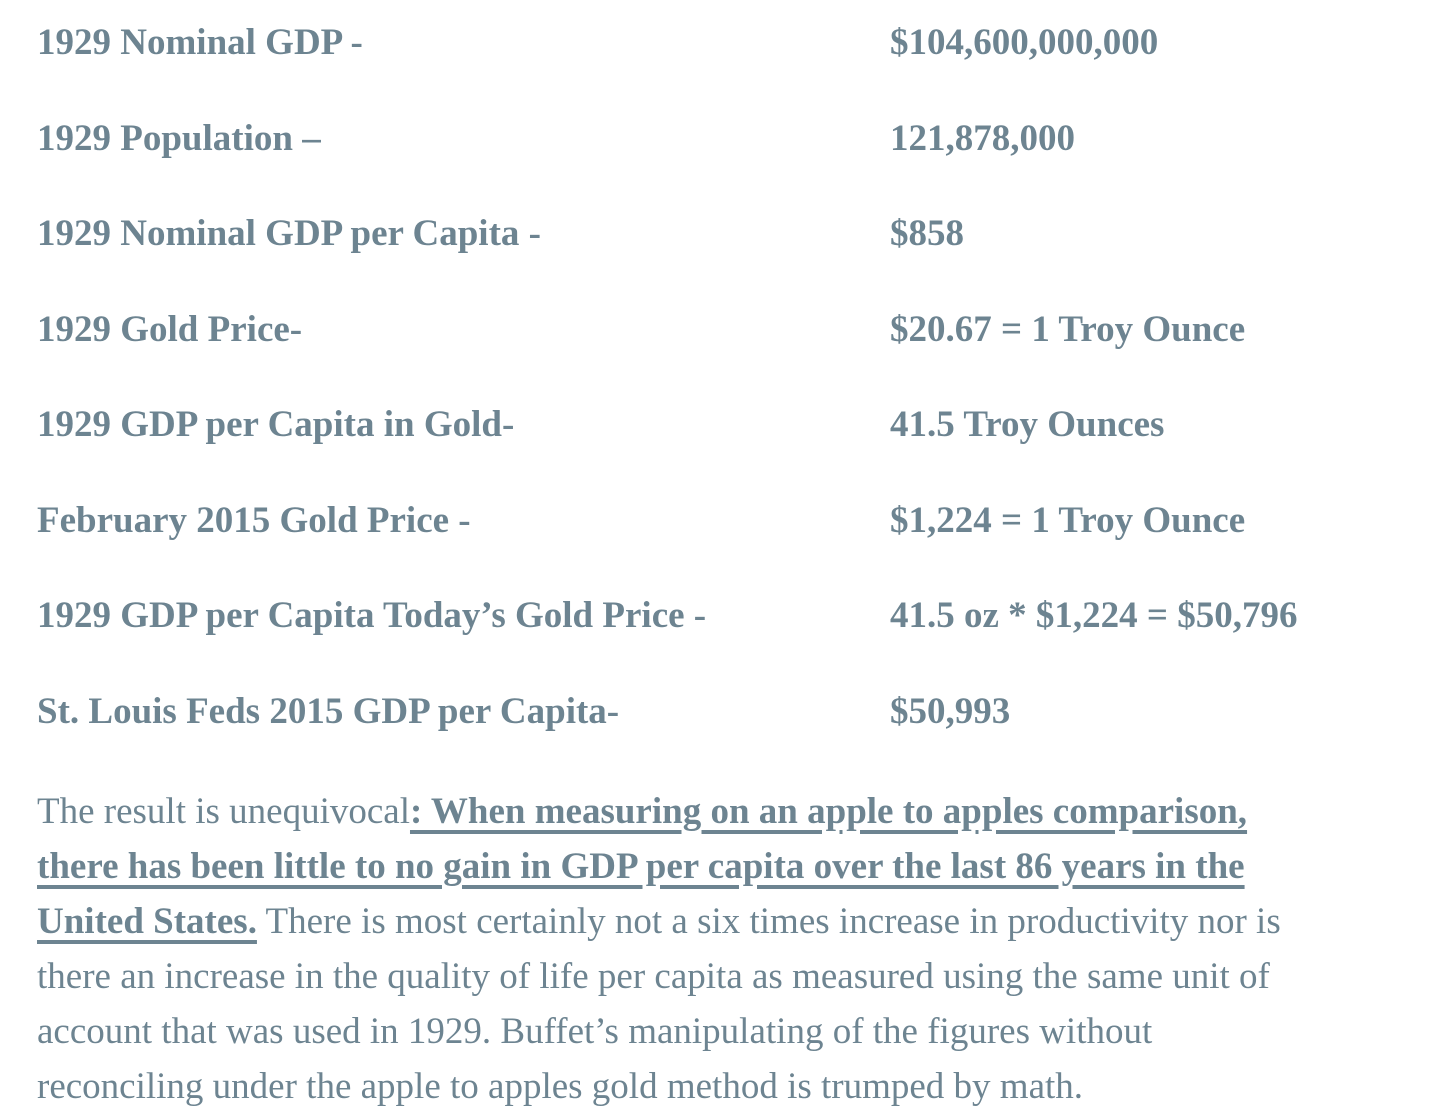  Describe the element at coordinates (668, 233) in the screenshot. I see `stat-row-gdp-per-capita: 1929 Nominal GDP per Capita - $858` at that location.